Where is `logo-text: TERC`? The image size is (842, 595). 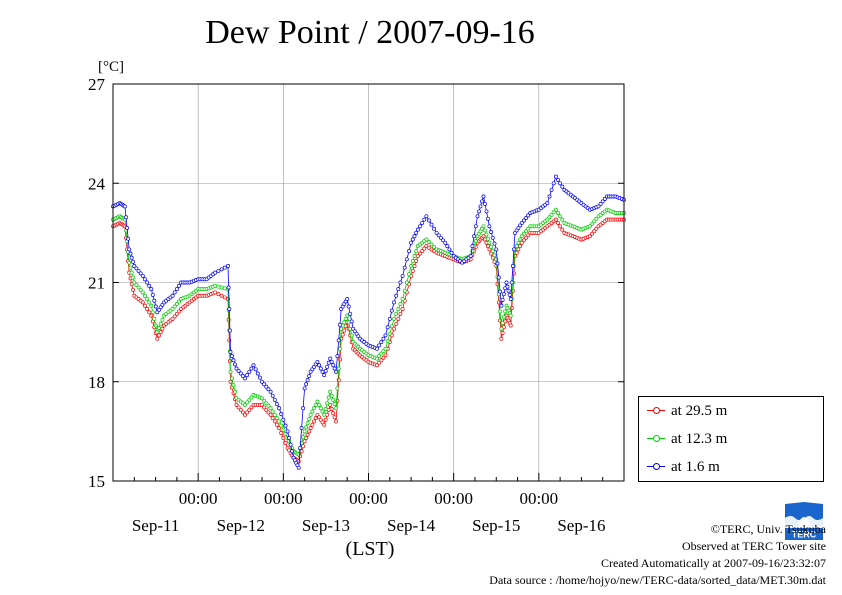
logo-text: TERC is located at coordinates (804, 535).